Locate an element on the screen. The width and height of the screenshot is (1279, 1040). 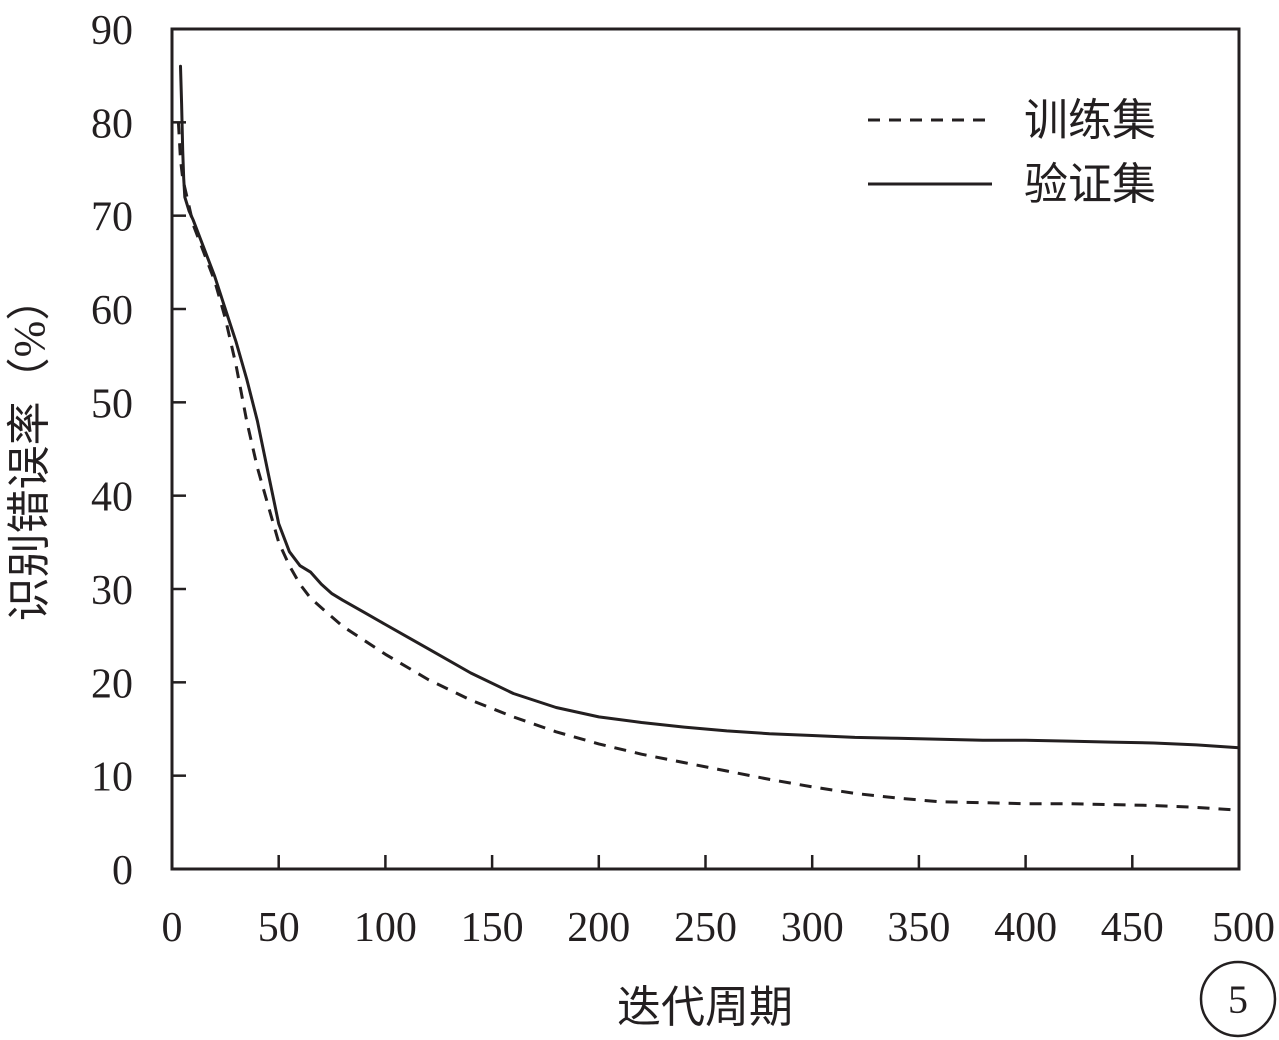
y-tick-label: 50 is located at coordinates (112, 404).